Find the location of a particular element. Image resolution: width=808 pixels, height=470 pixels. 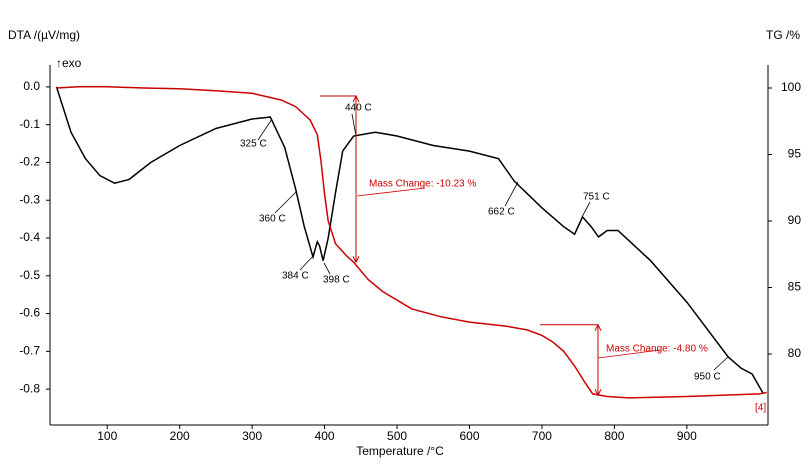

y-tick-label: -0.6 is located at coordinates (29, 313).